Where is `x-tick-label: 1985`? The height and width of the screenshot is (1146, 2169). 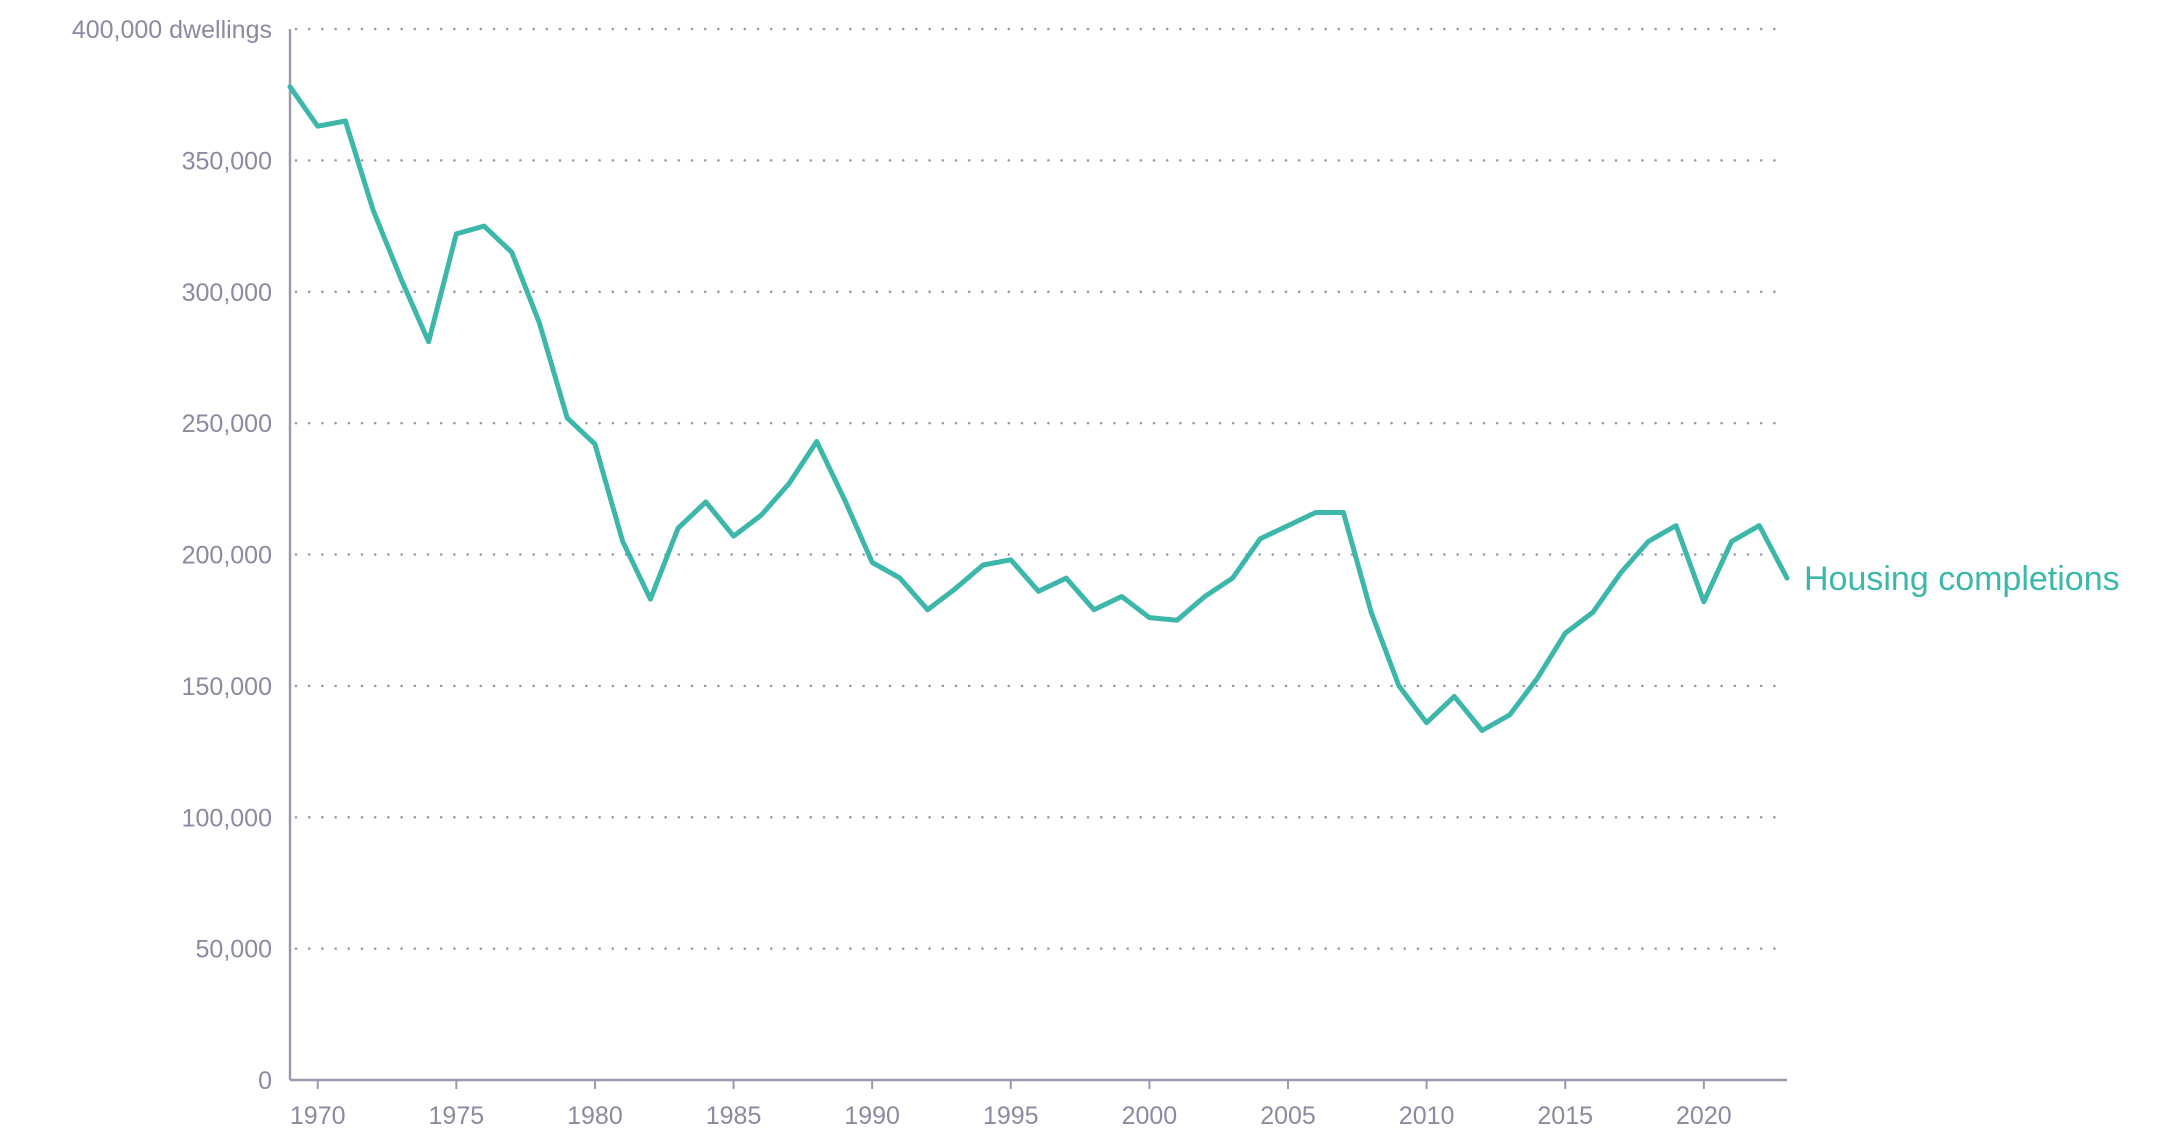
x-tick-label: 1985 is located at coordinates (734, 1116).